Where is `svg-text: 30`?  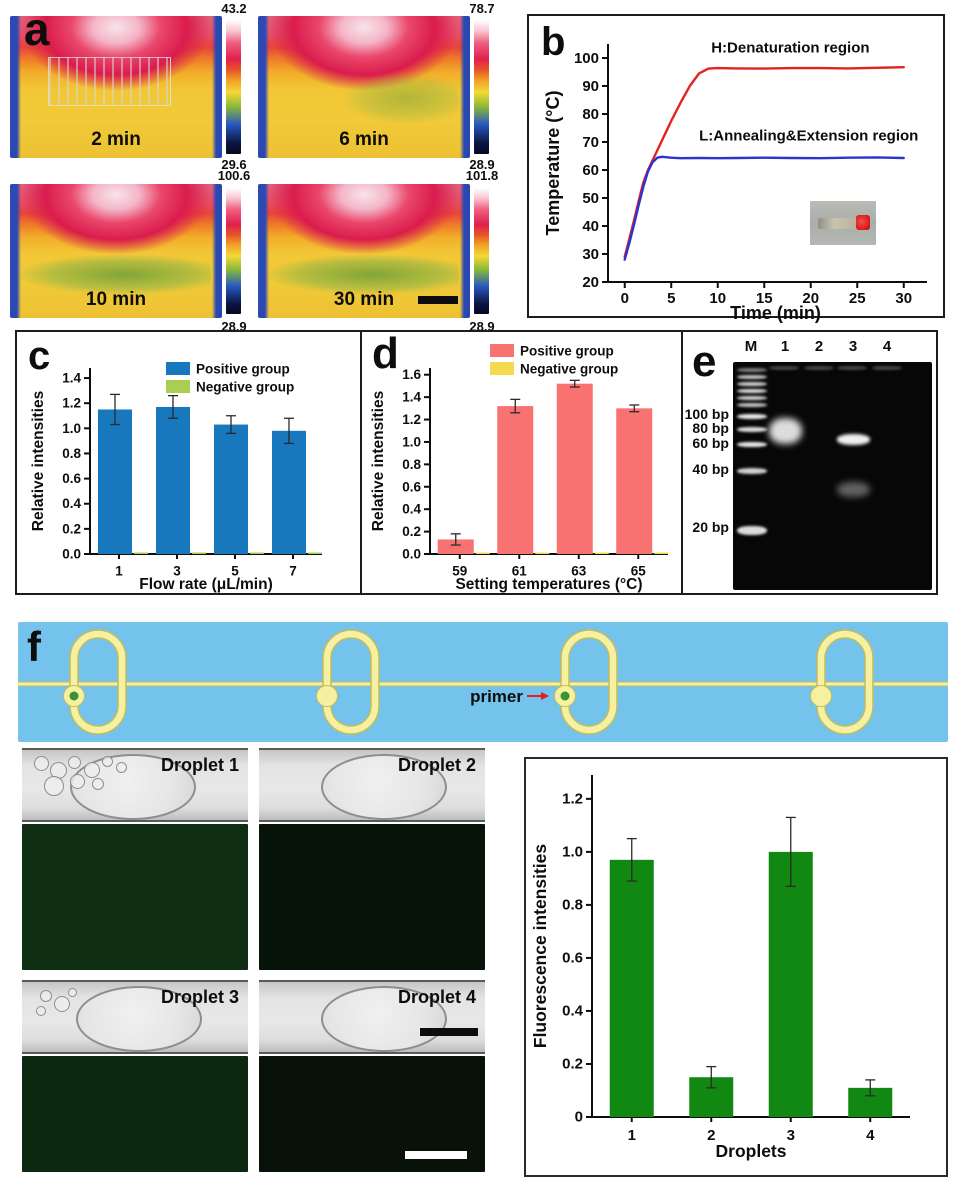 svg-text: 30 is located at coordinates (903, 298).